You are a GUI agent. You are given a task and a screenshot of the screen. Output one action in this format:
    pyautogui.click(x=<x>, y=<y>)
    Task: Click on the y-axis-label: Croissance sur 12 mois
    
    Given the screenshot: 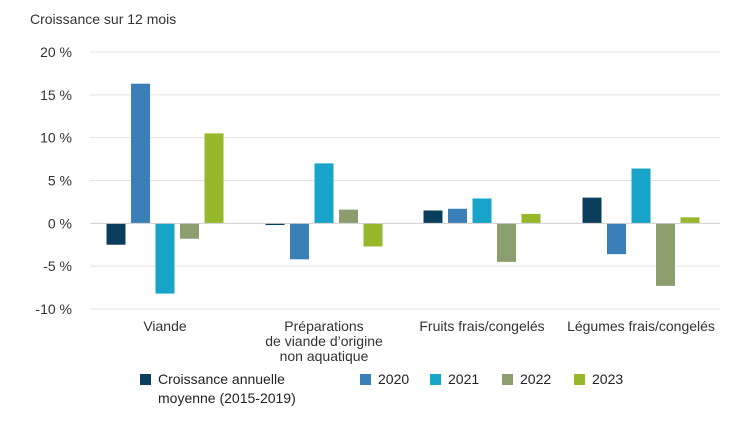 What is the action you would take?
    pyautogui.click(x=103, y=19)
    